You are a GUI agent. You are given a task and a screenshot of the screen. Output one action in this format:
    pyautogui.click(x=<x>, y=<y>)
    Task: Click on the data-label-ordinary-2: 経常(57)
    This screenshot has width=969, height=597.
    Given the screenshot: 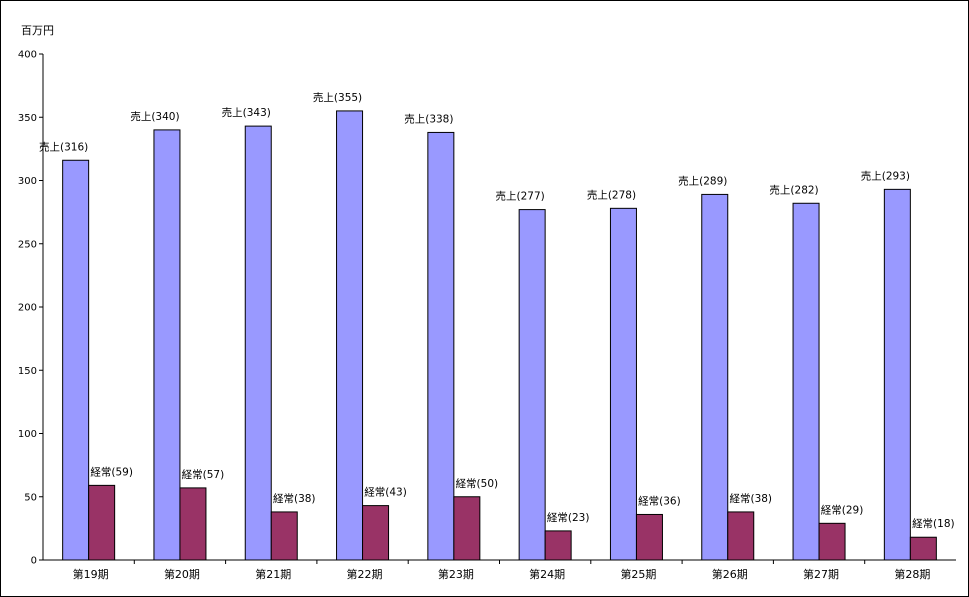 What is the action you would take?
    pyautogui.click(x=203, y=474)
    